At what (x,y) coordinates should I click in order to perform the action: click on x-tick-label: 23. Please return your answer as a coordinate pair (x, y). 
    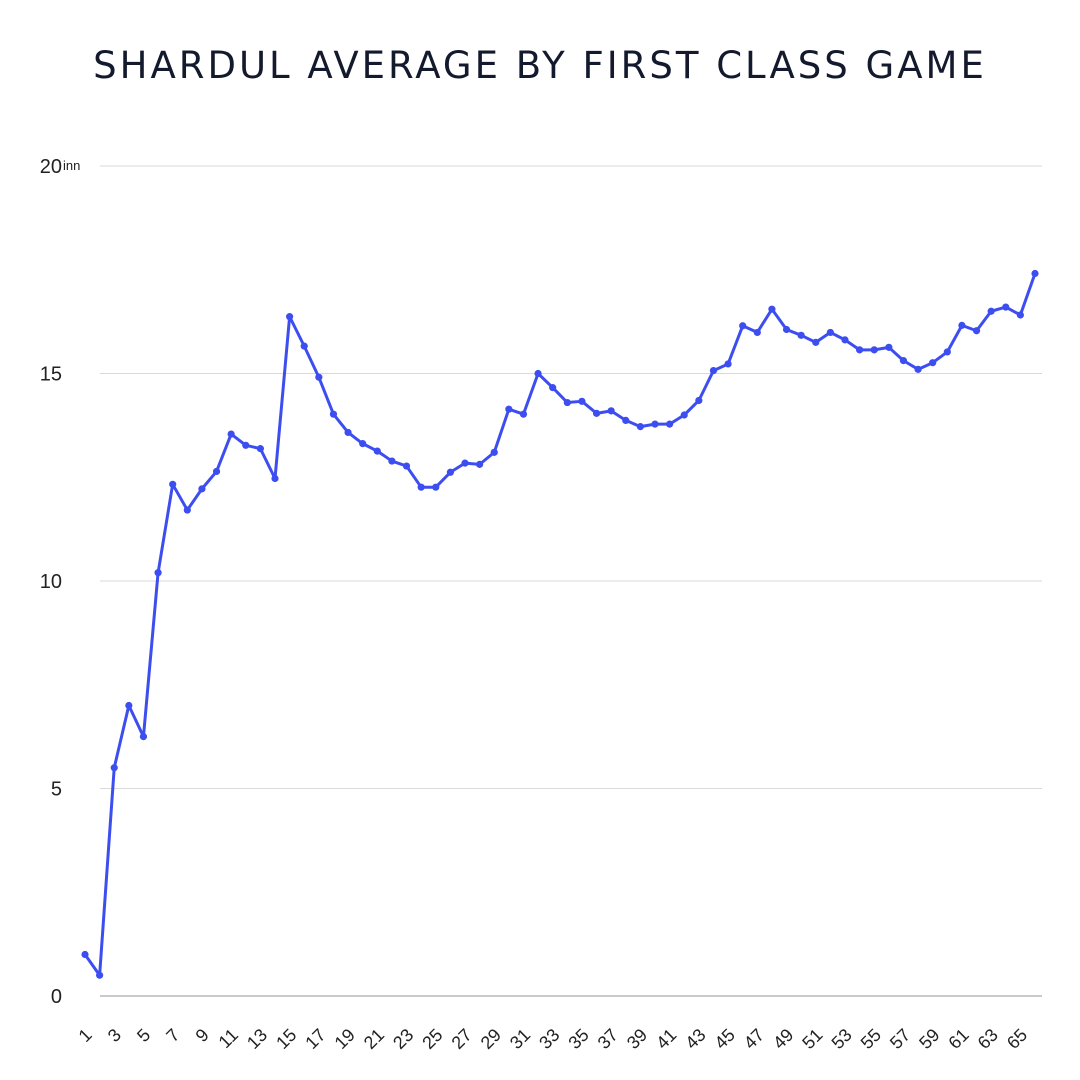
    Looking at the image, I should click on (403, 1039).